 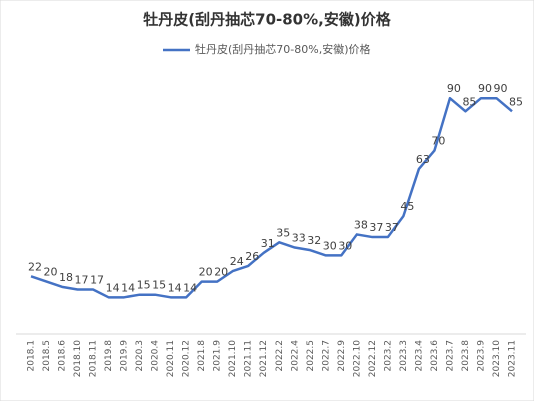 What do you see at coordinates (299, 238) in the screenshot?
I see `data-label: 33` at bounding box center [299, 238].